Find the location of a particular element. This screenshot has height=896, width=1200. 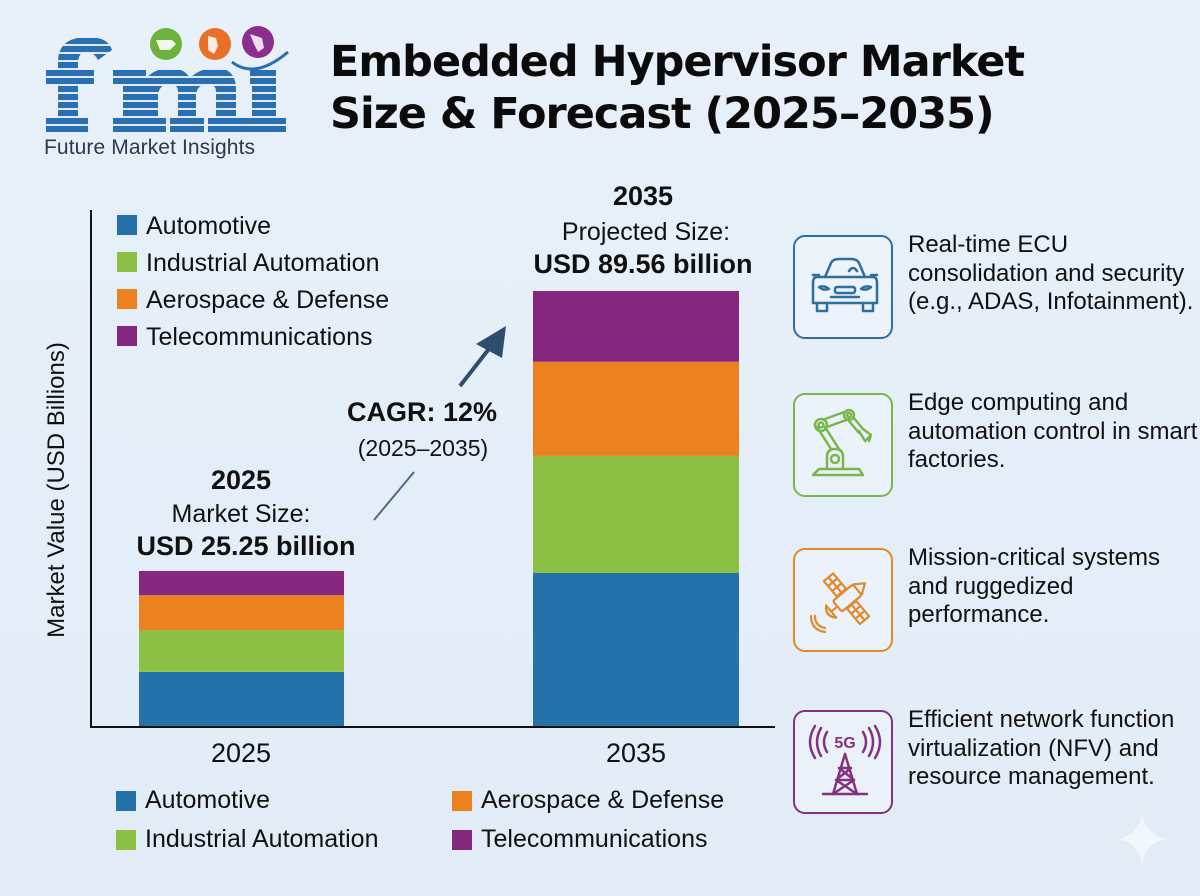

bar-segment-2035-industrial-automation is located at coordinates (636, 514).